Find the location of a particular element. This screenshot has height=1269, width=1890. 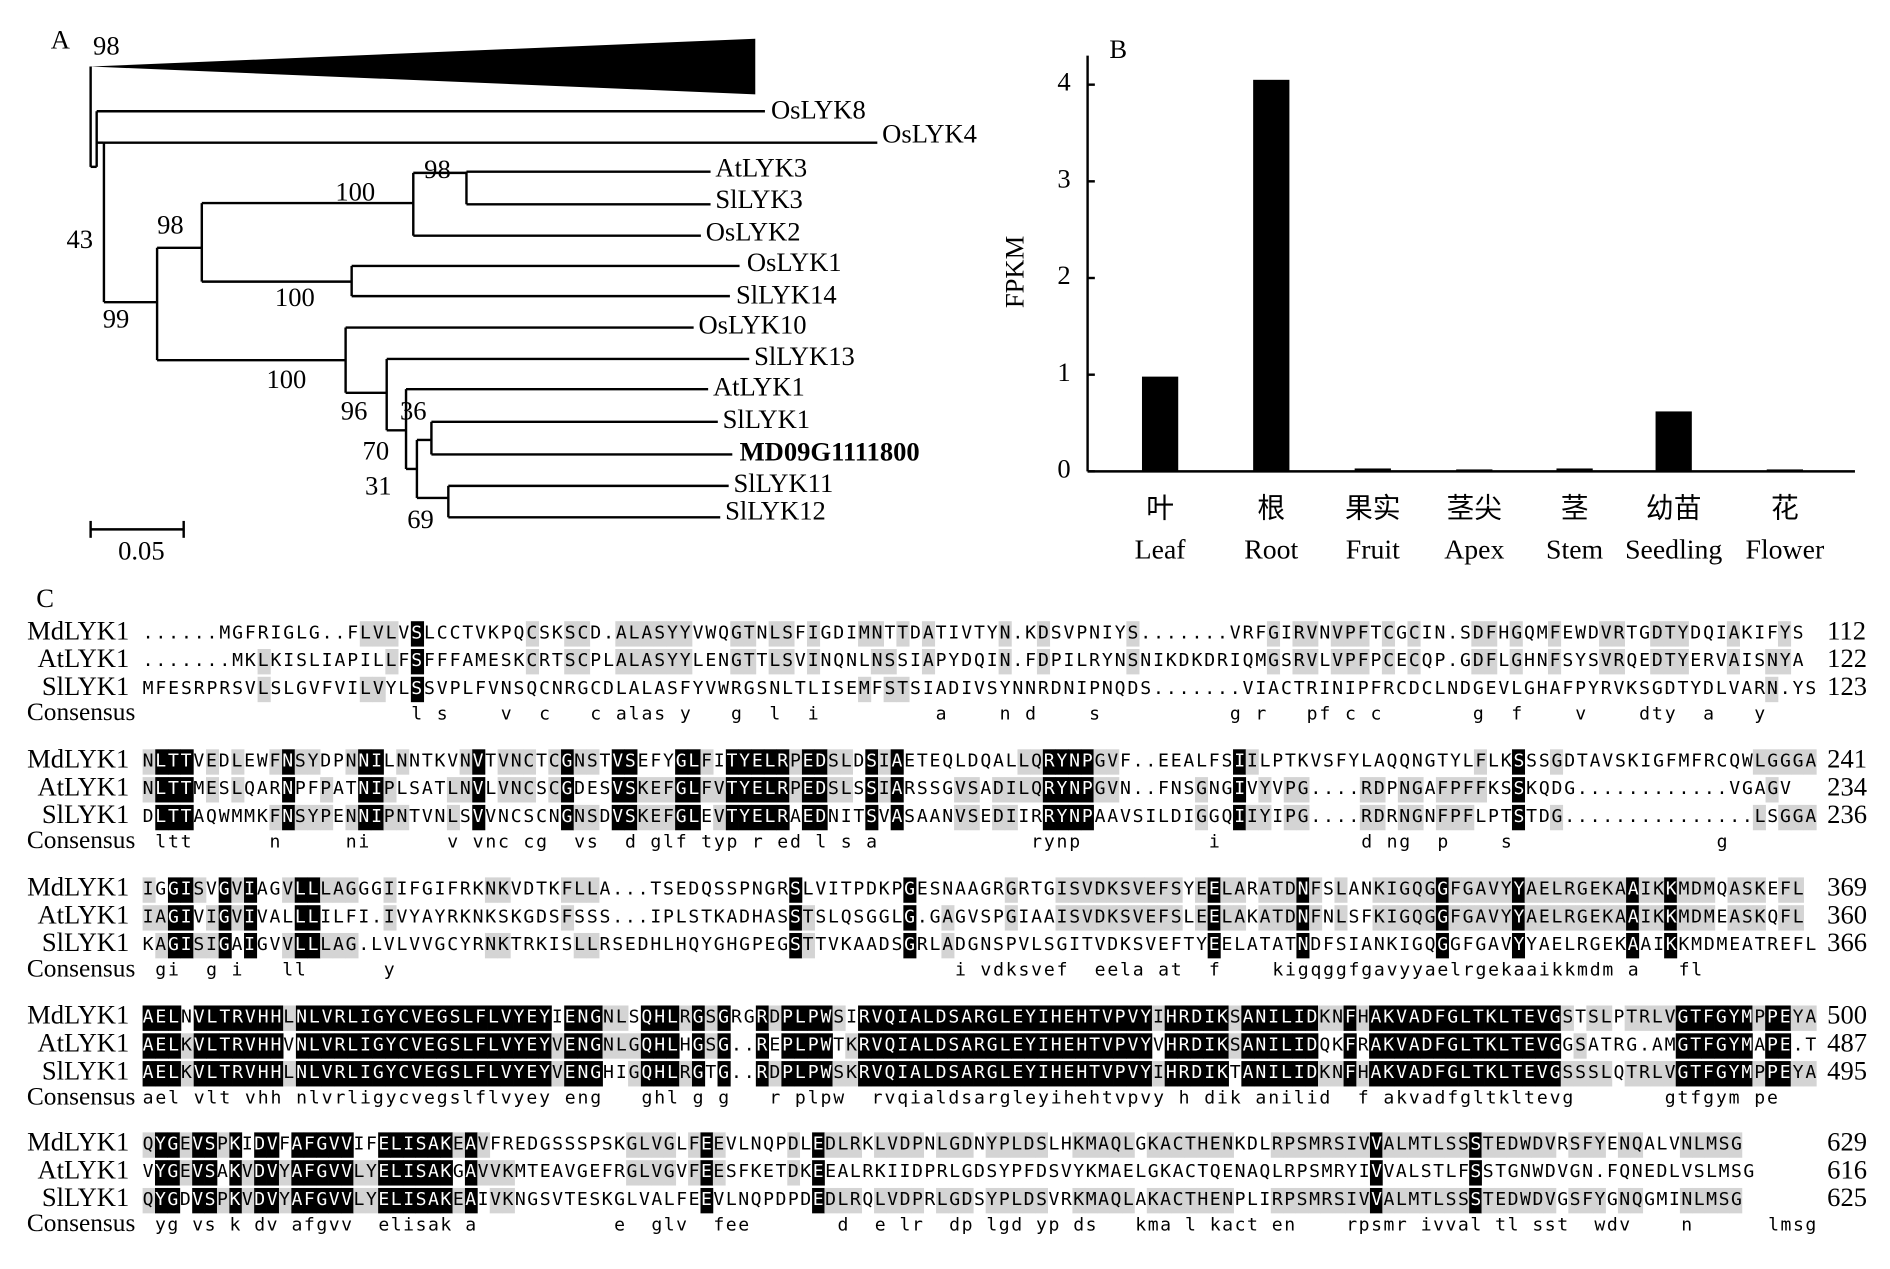

x-tick-label-zh: 幼苗 is located at coordinates (1674, 509).